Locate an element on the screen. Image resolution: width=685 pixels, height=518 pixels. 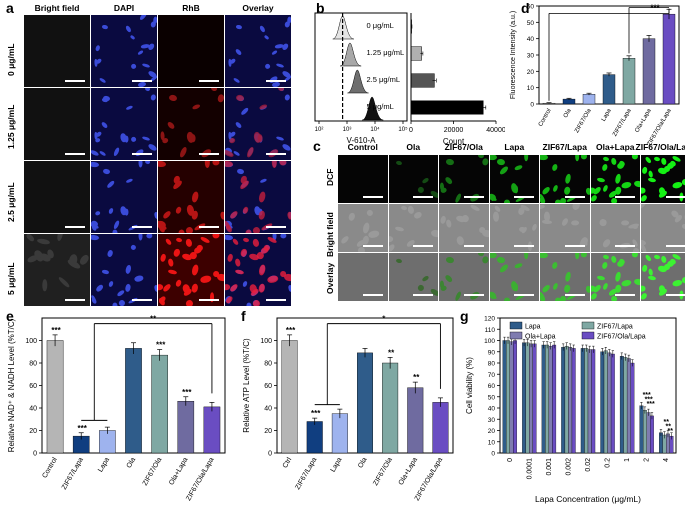
x-category-label: 4 is located at coordinates (666, 460).